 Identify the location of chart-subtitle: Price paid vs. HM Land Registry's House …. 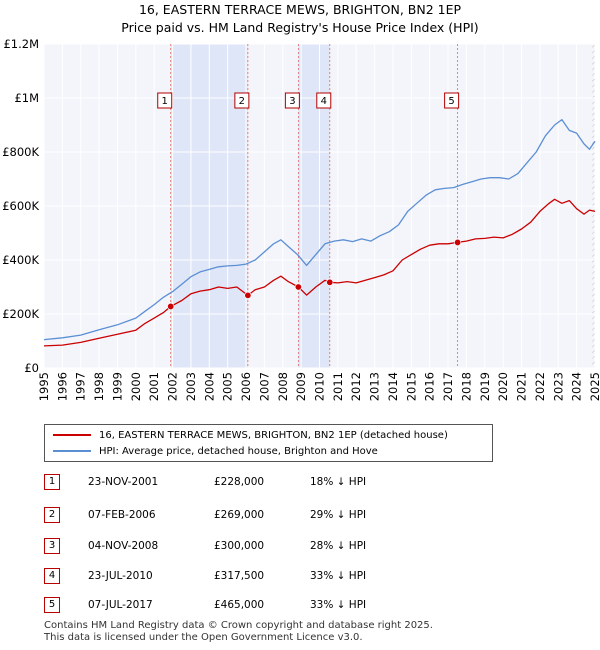
(300, 27).